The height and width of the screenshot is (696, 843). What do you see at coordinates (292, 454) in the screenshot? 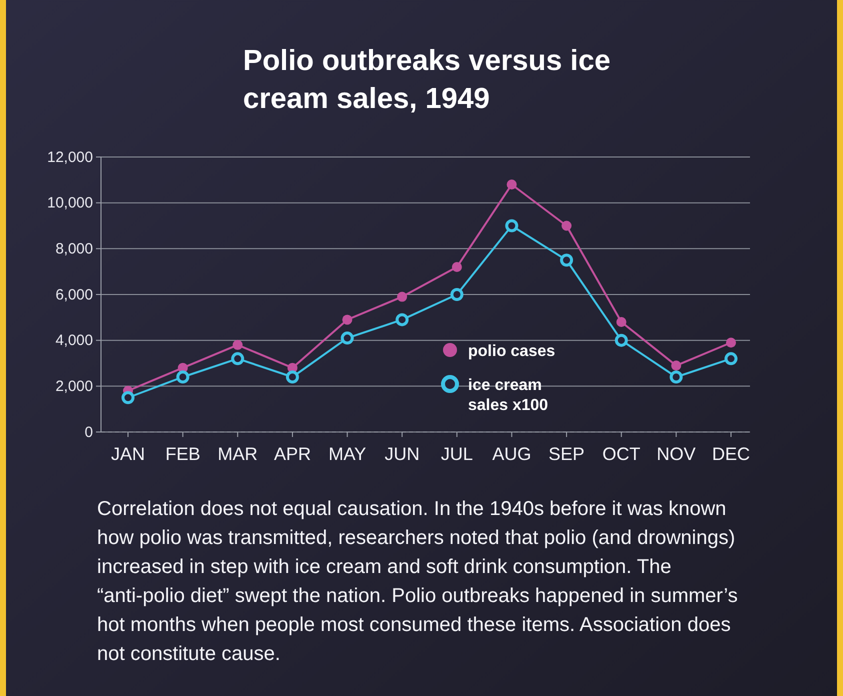
I see `x-tick-label: APR` at bounding box center [292, 454].